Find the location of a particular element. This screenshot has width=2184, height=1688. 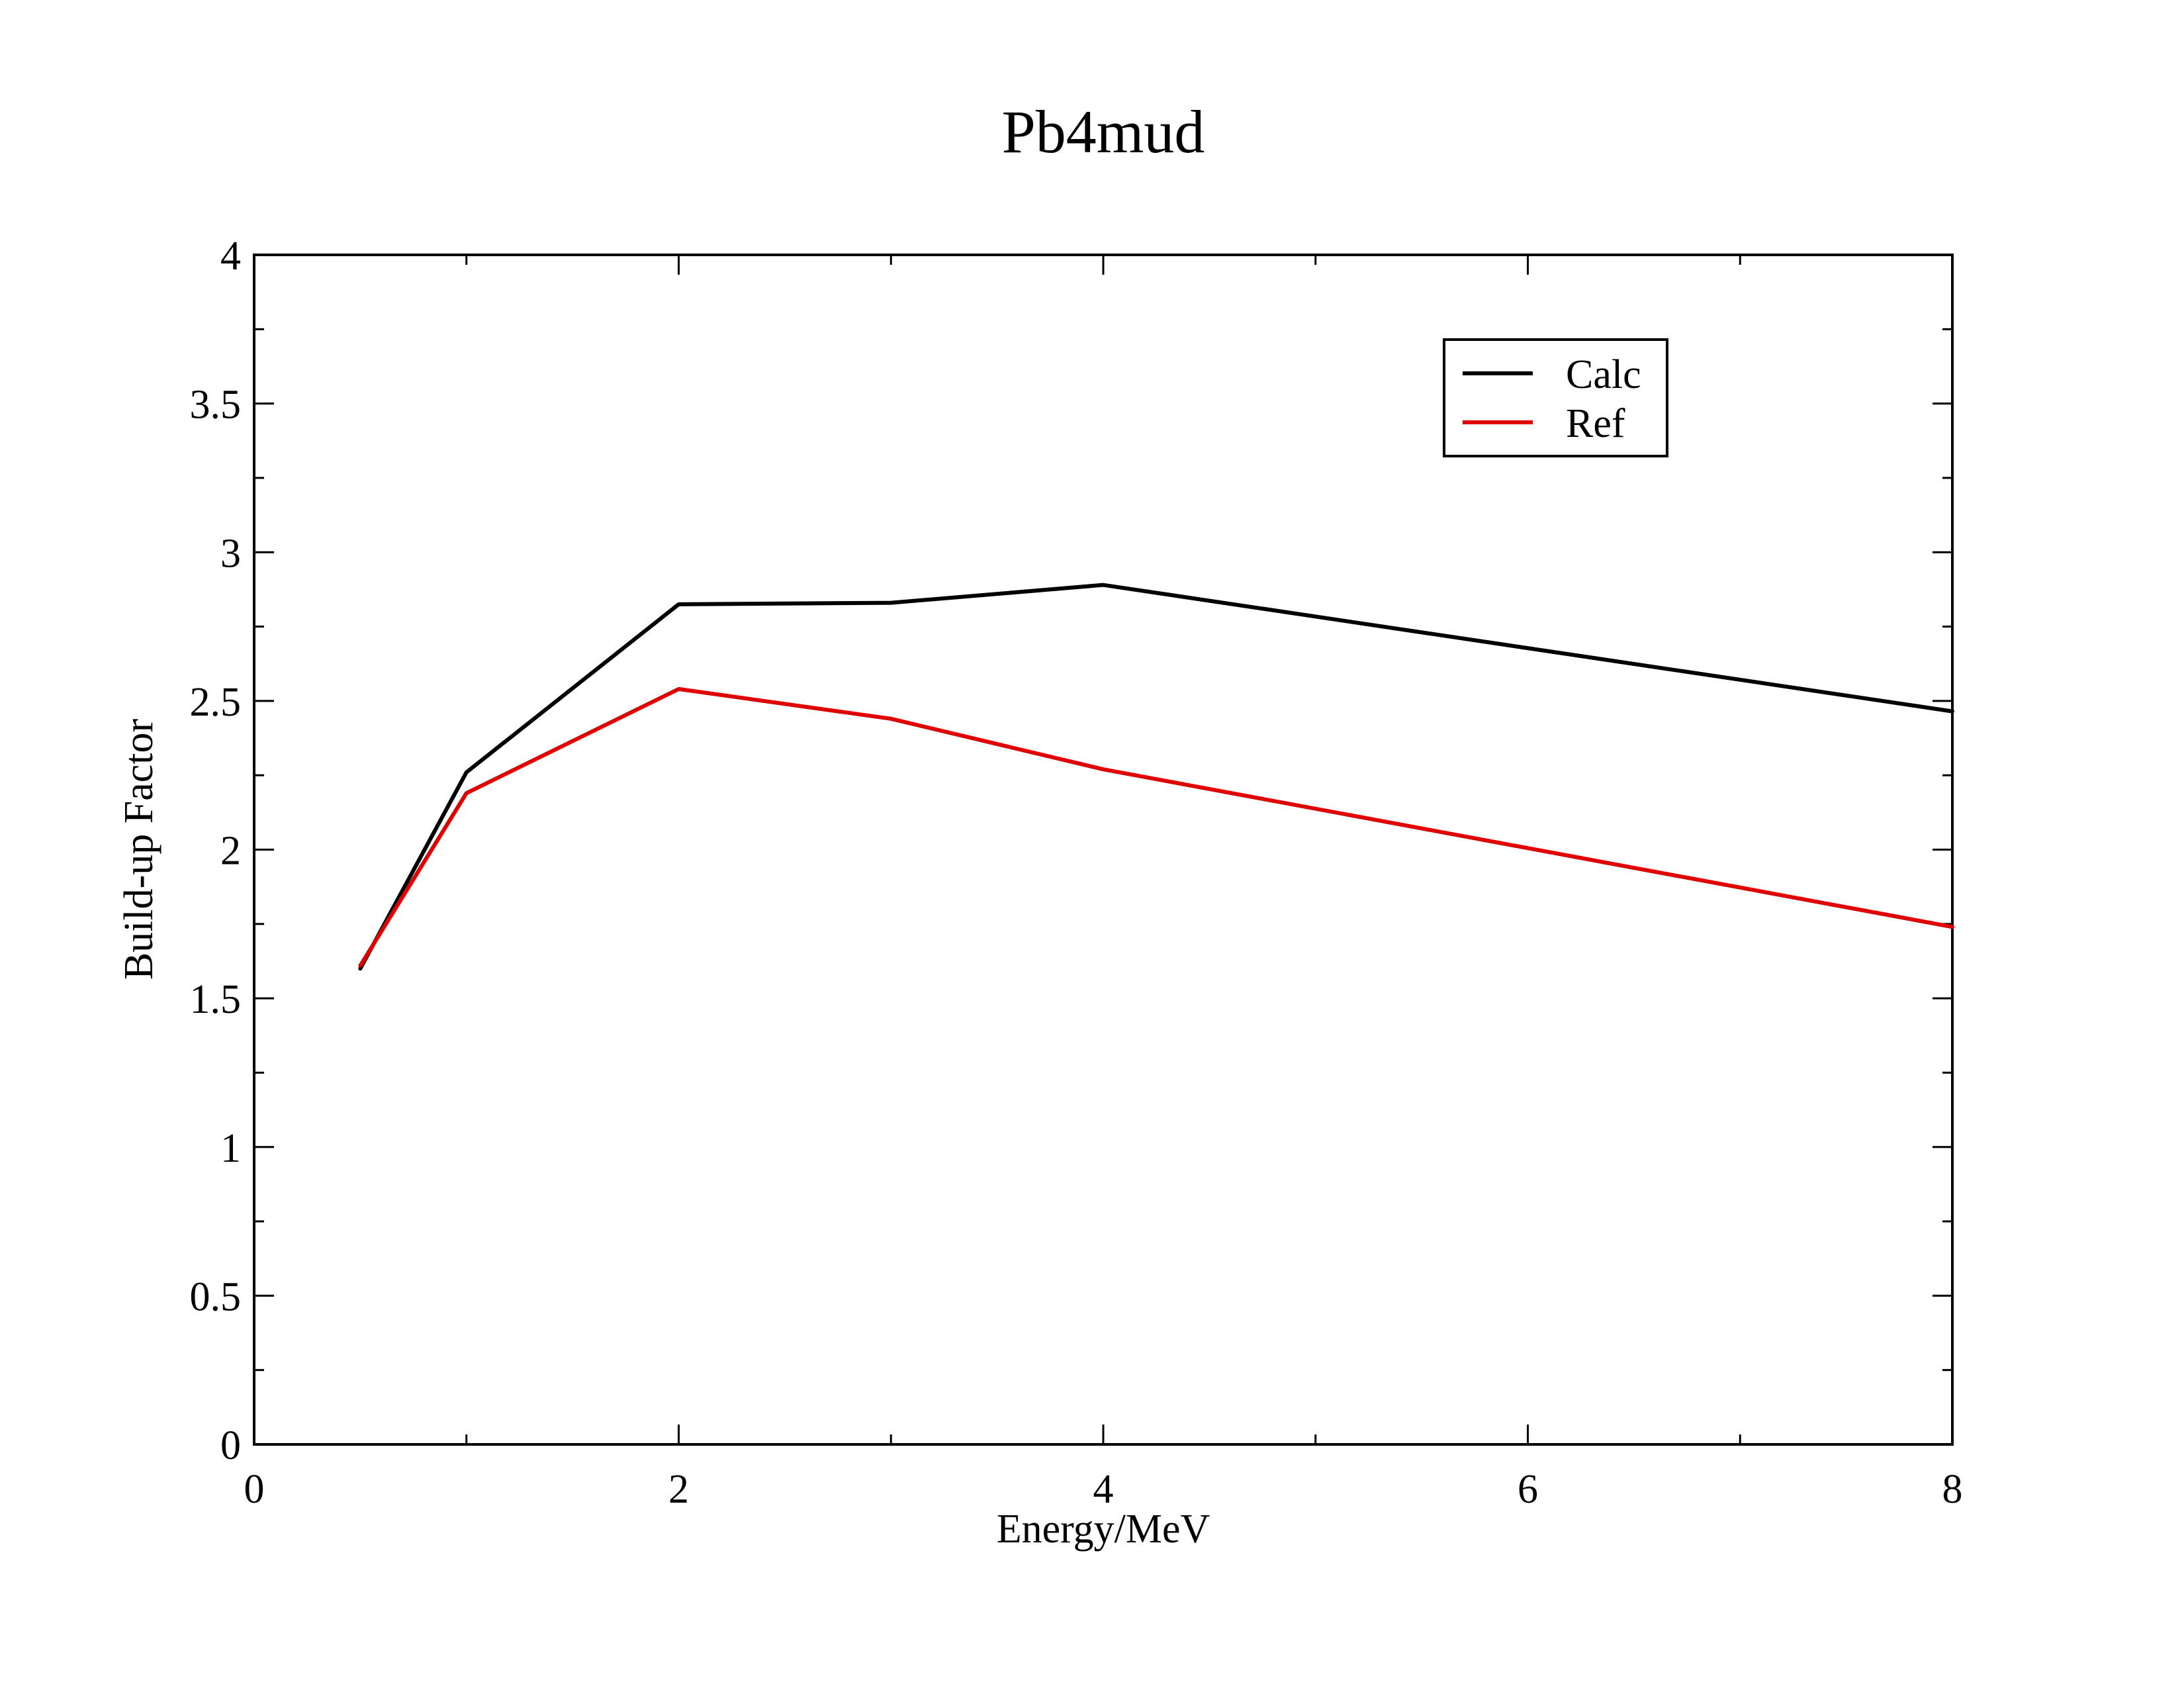

x-tick-label: 6 is located at coordinates (1528, 1489).